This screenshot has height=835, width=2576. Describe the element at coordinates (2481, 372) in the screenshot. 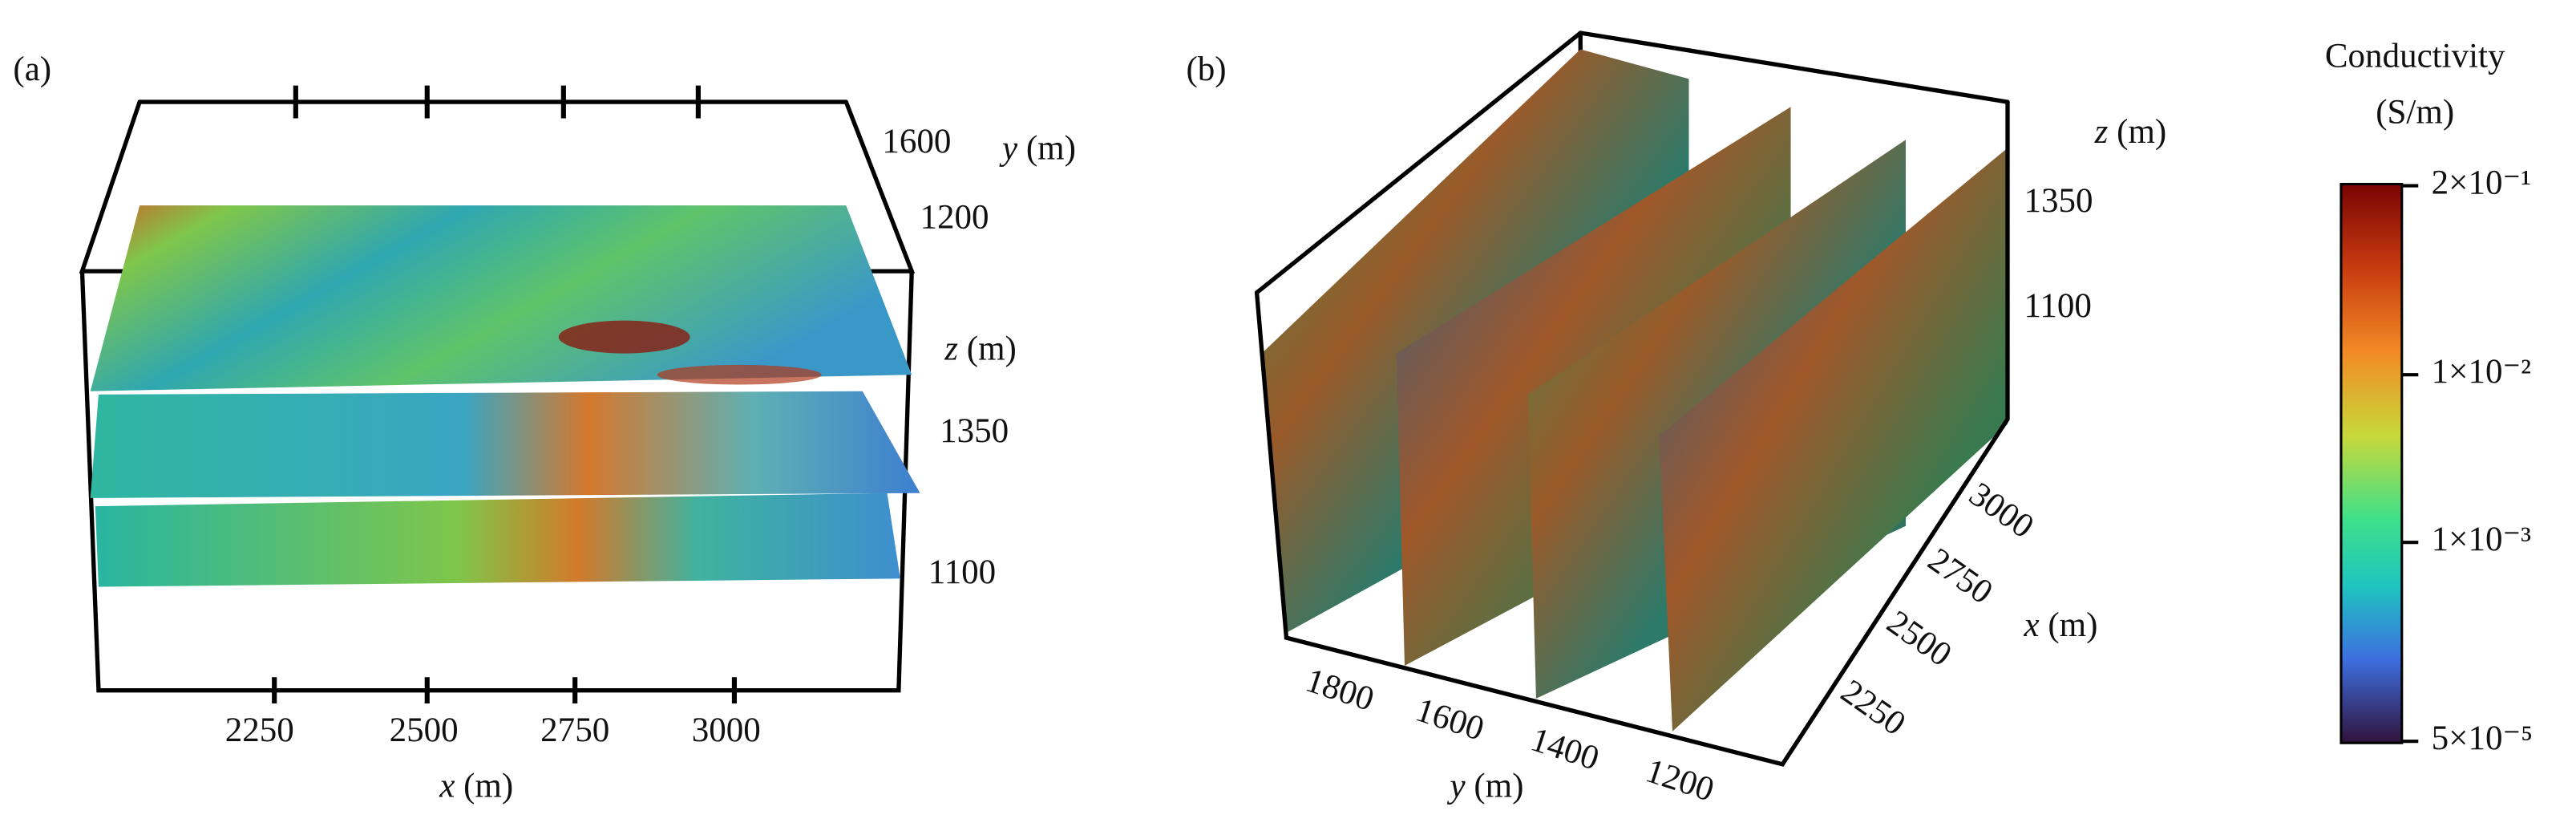

I see `colorbar-tick-label: 1×10⁻²` at that location.